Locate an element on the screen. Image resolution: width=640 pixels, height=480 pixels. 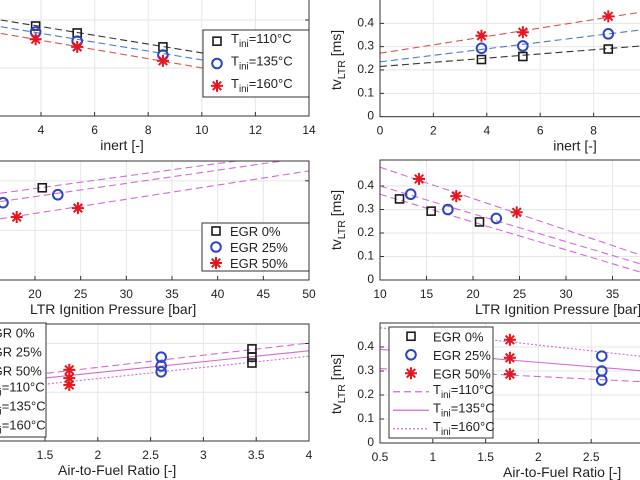
x-tick-label: 35 is located at coordinates (172, 294).